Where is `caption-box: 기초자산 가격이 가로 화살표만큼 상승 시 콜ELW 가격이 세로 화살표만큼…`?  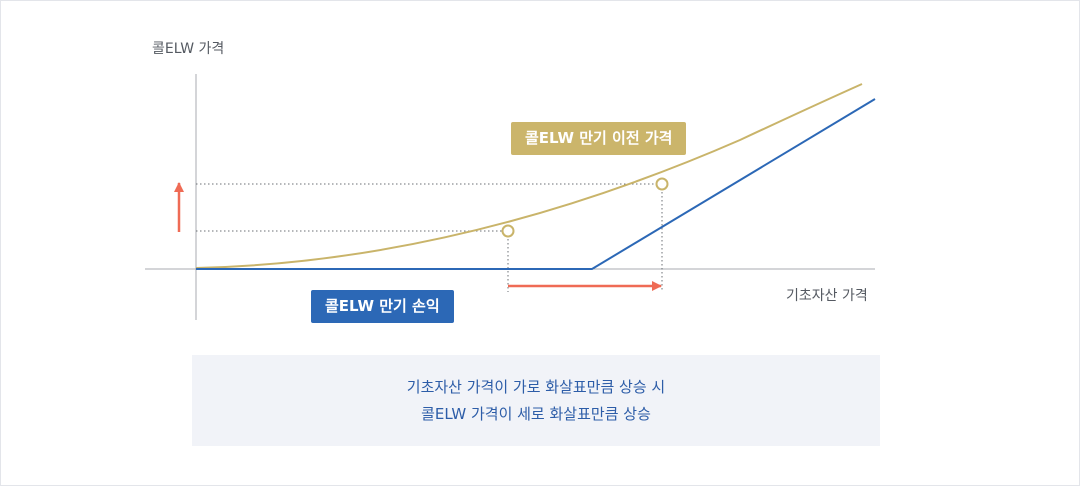 caption-box: 기초자산 가격이 가로 화살표만큼 상승 시 콜ELW 가격이 세로 화살표만큼… is located at coordinates (536, 400).